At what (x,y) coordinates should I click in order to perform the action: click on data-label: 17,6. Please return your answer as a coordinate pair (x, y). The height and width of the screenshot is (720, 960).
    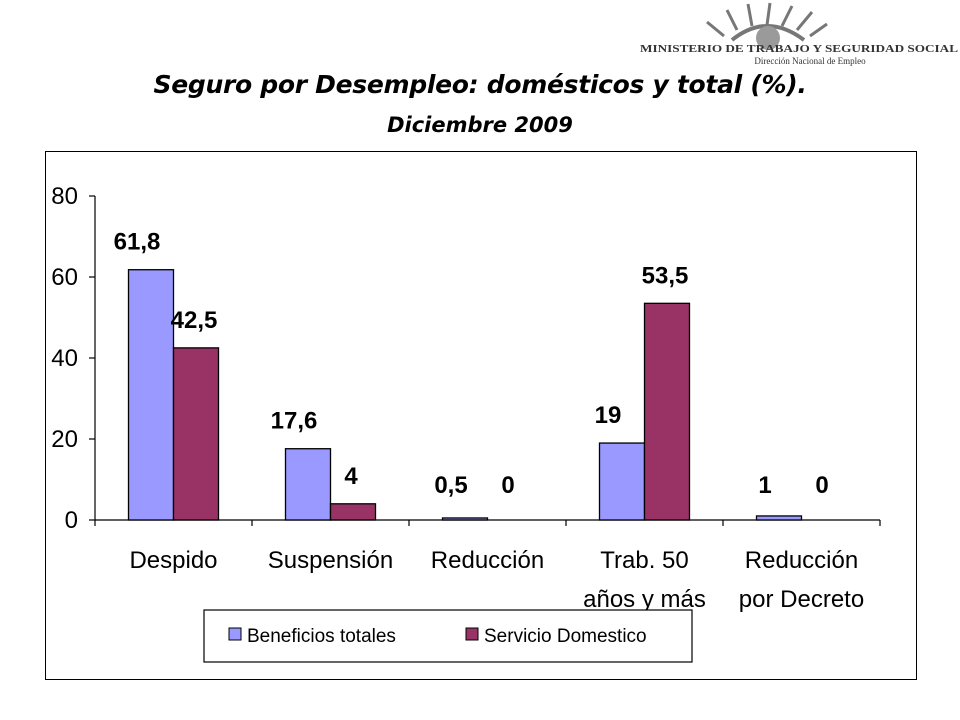
    Looking at the image, I should click on (294, 421).